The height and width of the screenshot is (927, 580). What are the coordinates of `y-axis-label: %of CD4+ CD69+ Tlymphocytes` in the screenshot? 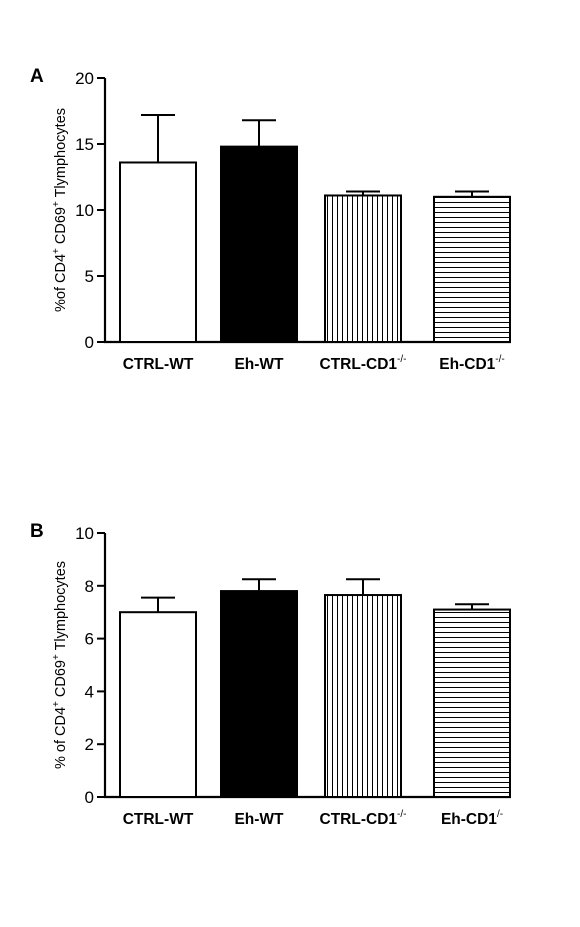 It's located at (60, 210).